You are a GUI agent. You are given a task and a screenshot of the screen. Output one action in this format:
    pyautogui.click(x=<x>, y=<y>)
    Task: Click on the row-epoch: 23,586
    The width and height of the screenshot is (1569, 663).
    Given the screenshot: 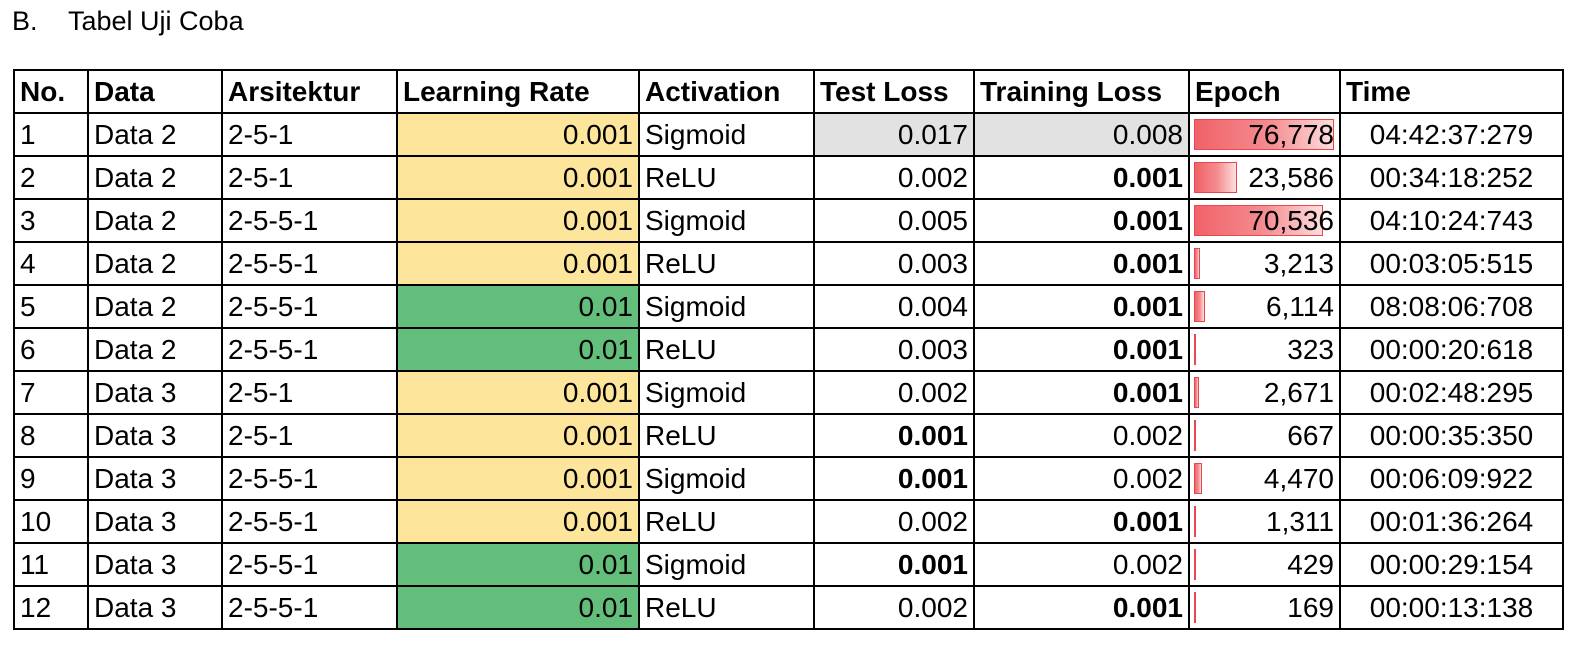 What is the action you would take?
    pyautogui.click(x=1264, y=177)
    